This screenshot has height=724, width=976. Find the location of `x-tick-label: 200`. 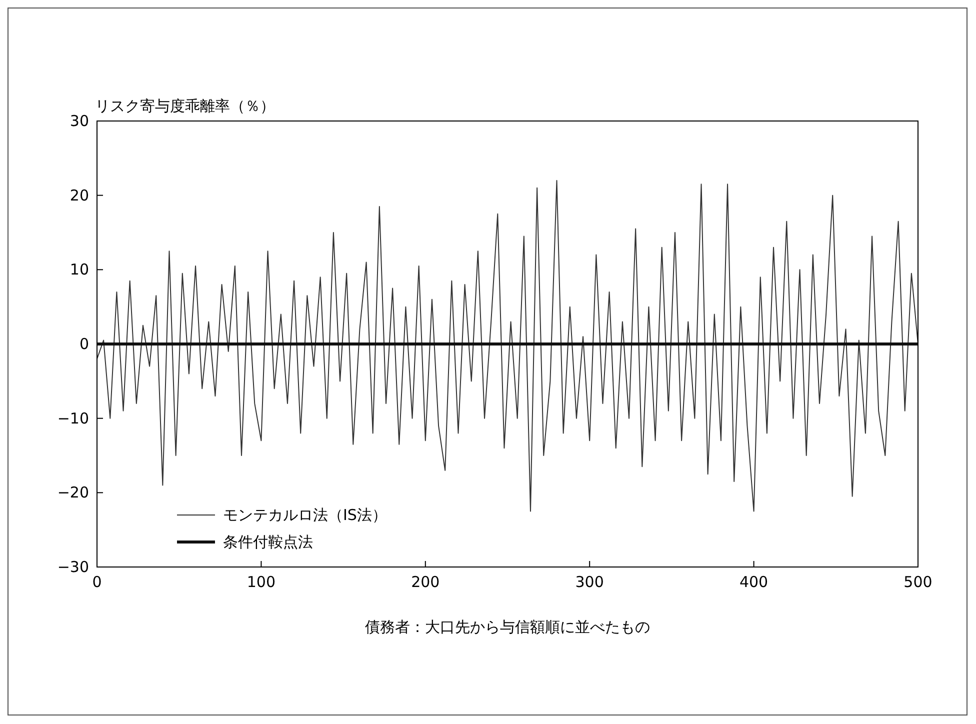

x-tick-label: 200 is located at coordinates (425, 582).